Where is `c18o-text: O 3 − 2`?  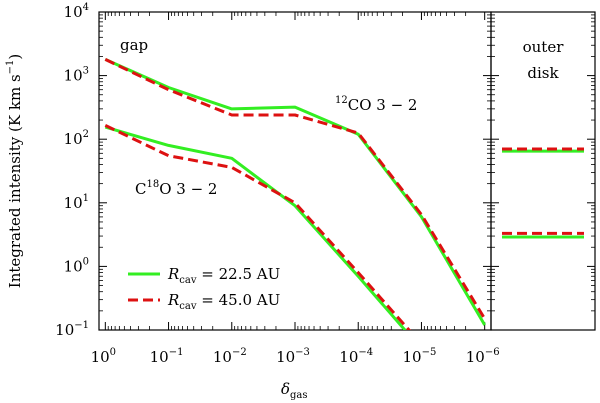 c18o-text: O 3 − 2 is located at coordinates (188, 189).